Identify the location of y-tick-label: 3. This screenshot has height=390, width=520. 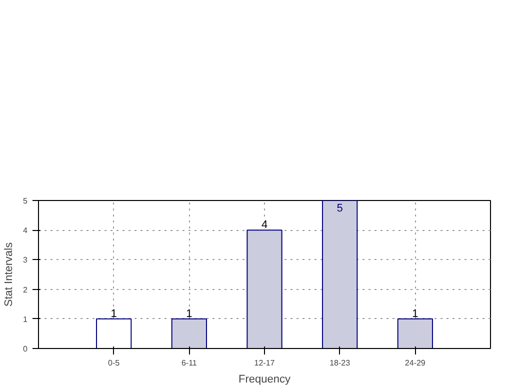
(25, 260).